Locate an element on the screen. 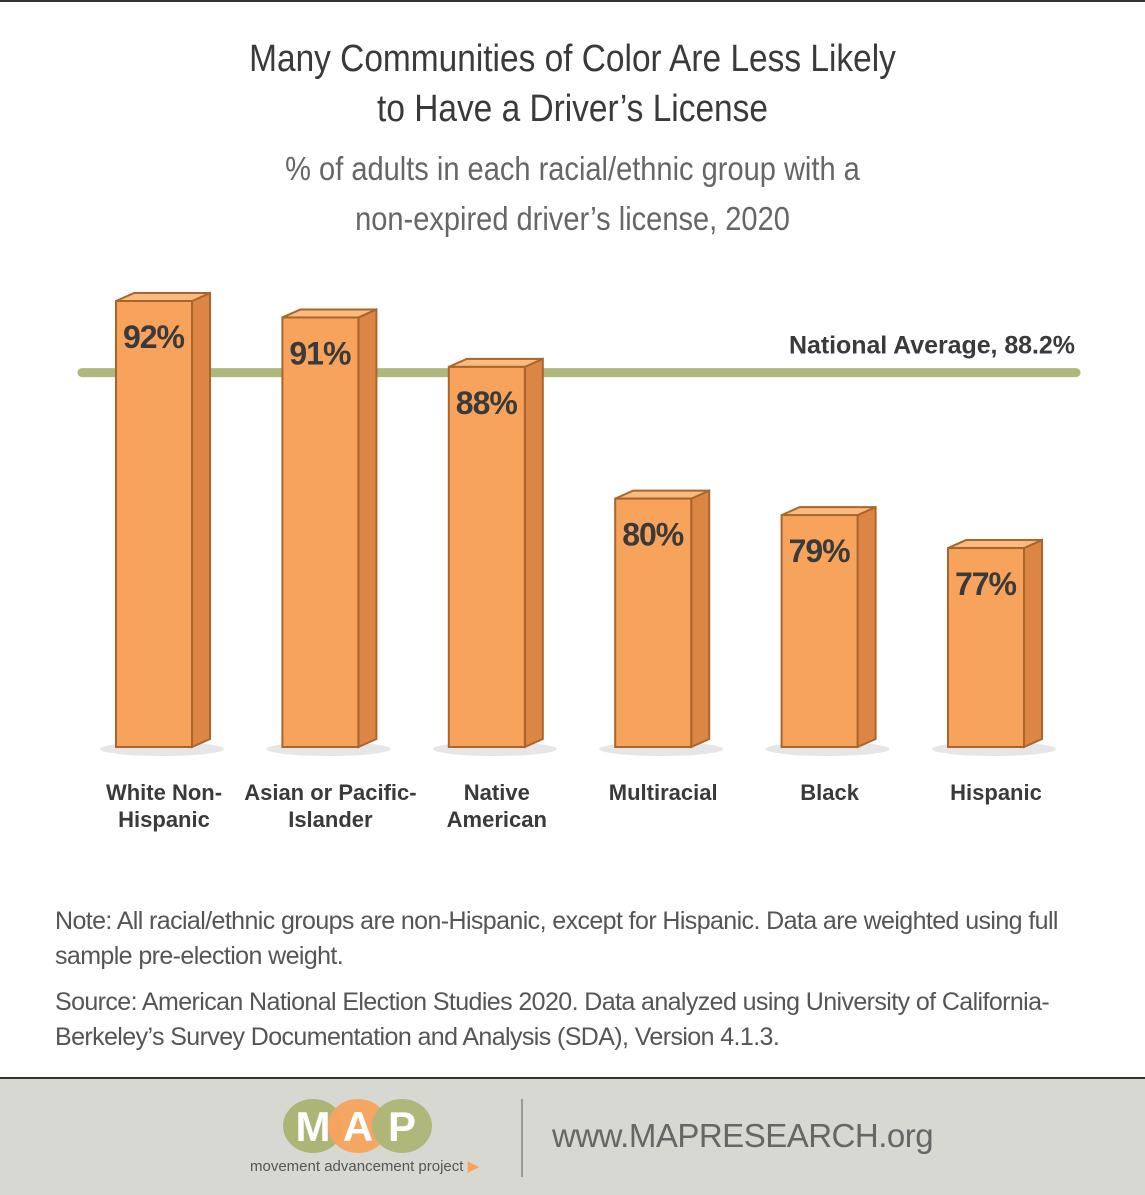 Image resolution: width=1145 pixels, height=1195 pixels. category-label: American is located at coordinates (497, 819).